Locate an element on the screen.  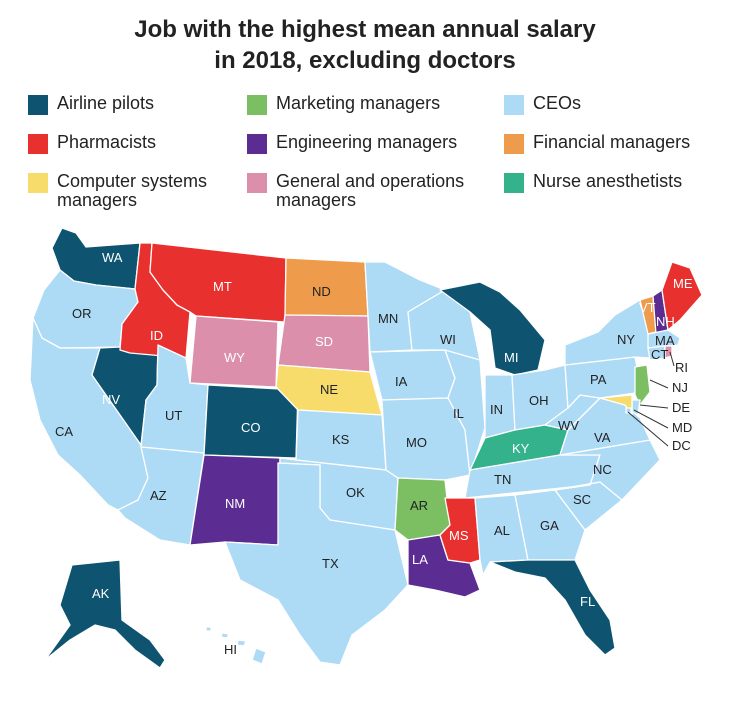
state-HI-kauai is located at coordinates (208, 629).